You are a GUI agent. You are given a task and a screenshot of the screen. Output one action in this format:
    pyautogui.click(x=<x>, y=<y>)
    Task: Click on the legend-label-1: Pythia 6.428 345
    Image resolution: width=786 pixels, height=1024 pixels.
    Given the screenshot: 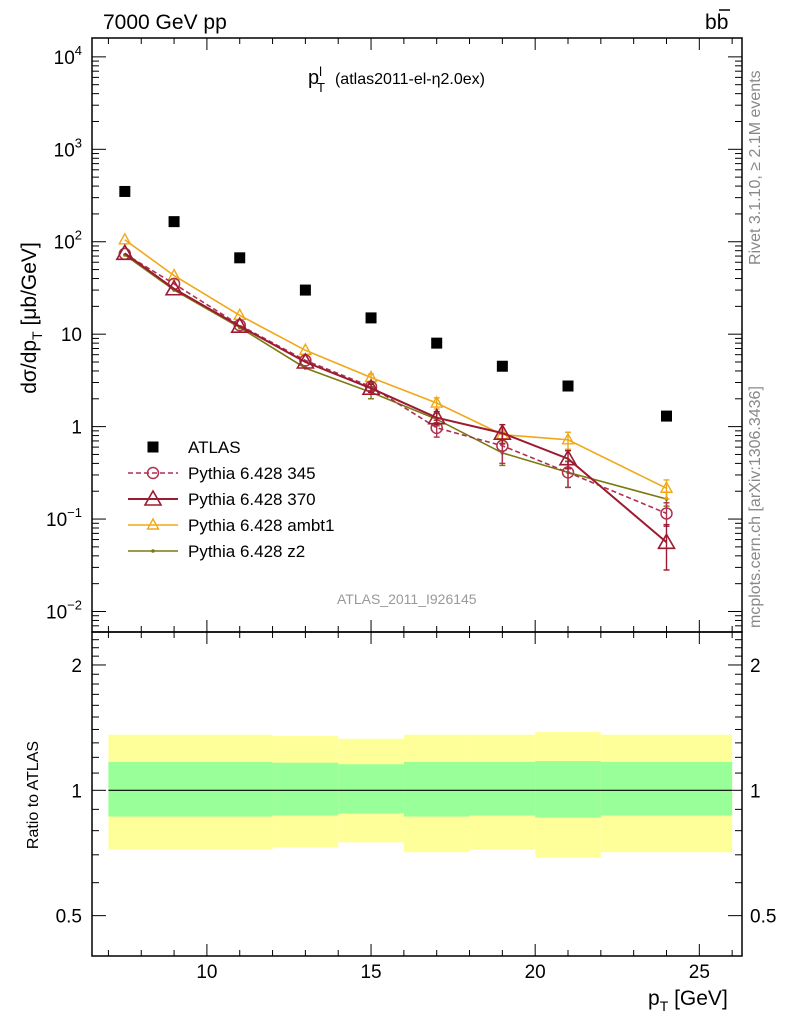 What is the action you would take?
    pyautogui.click(x=252, y=473)
    